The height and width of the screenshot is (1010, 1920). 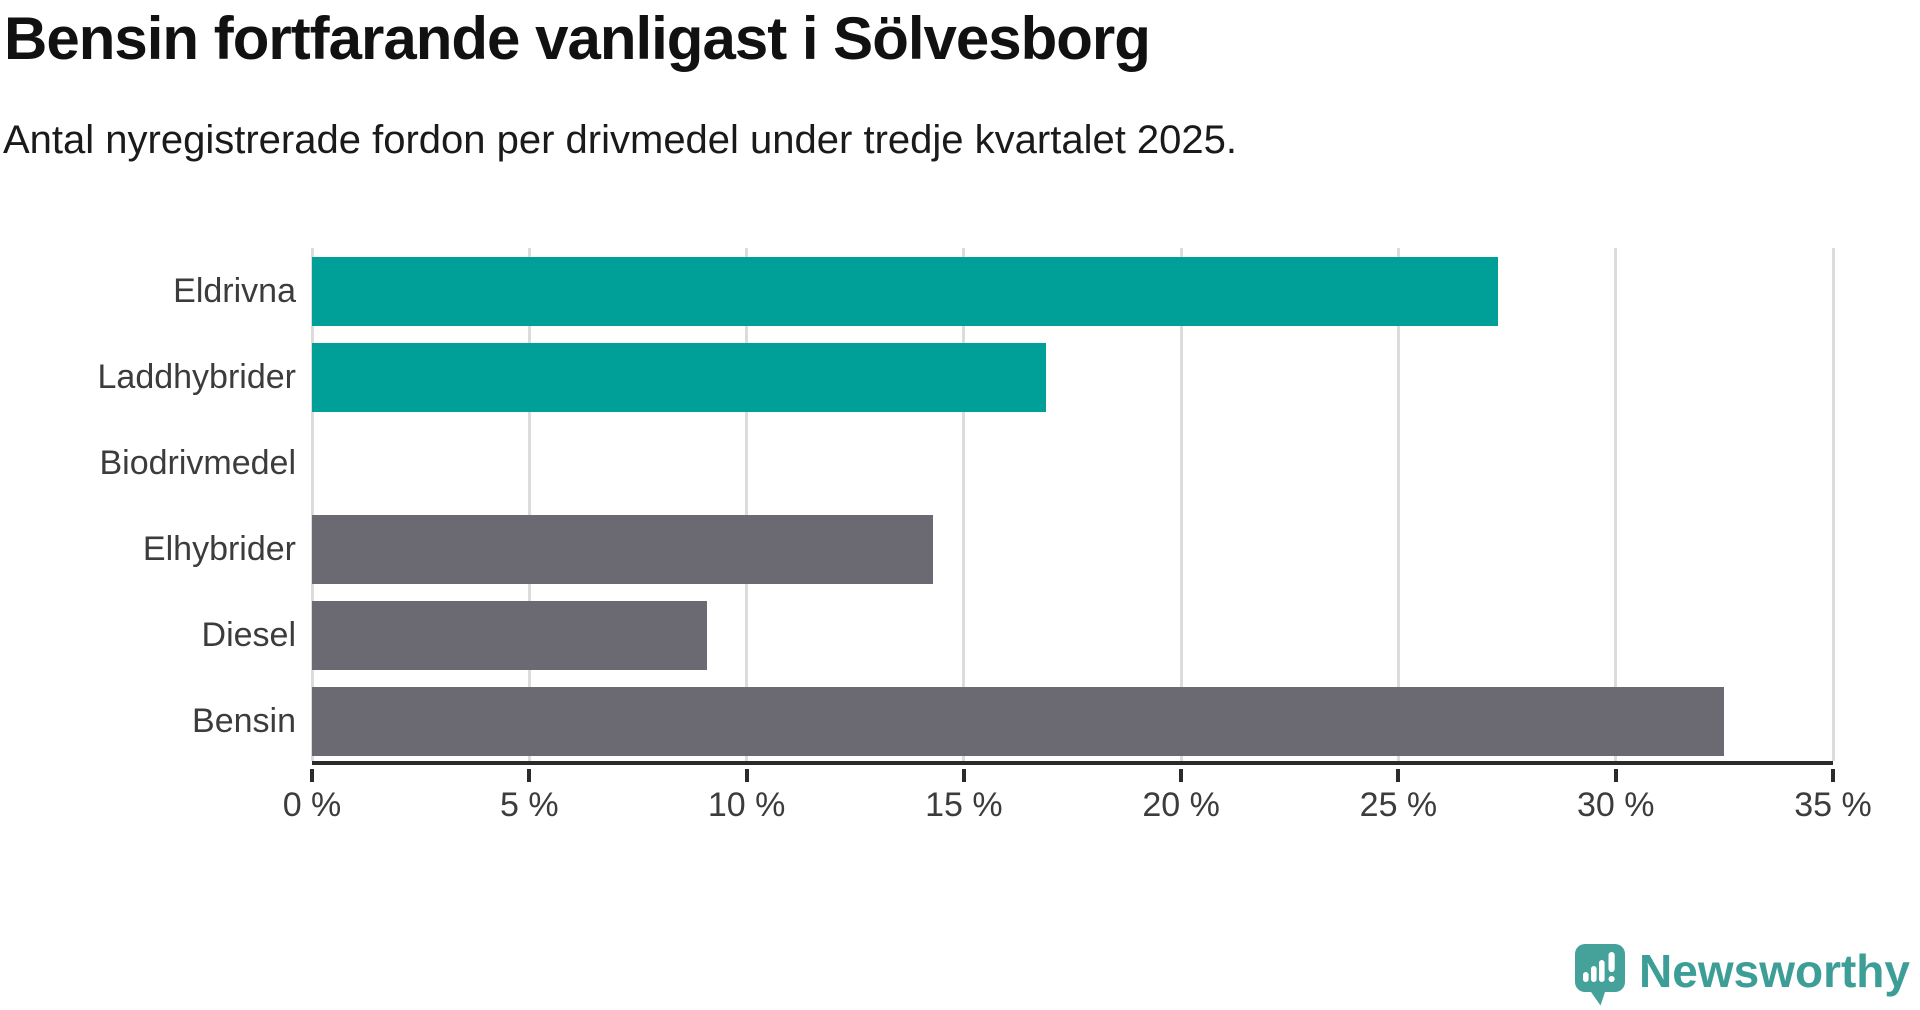 What do you see at coordinates (219, 549) in the screenshot?
I see `category-label: Elhybrider` at bounding box center [219, 549].